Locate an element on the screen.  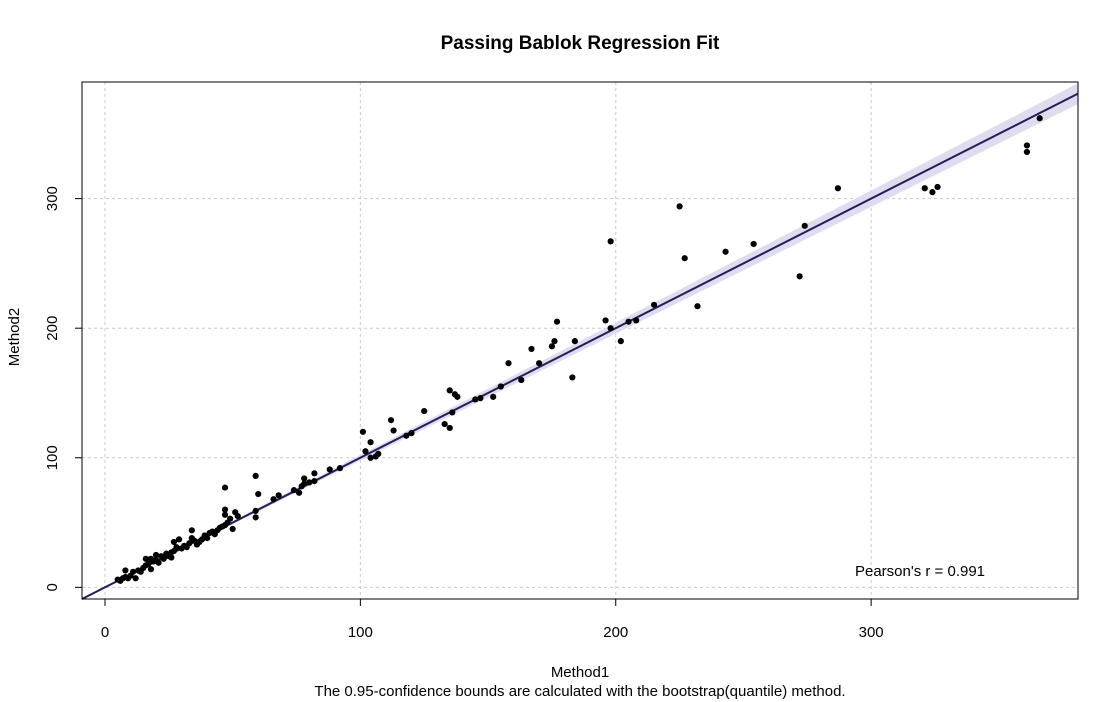
y-axis-label: Method2 is located at coordinates (14, 337).